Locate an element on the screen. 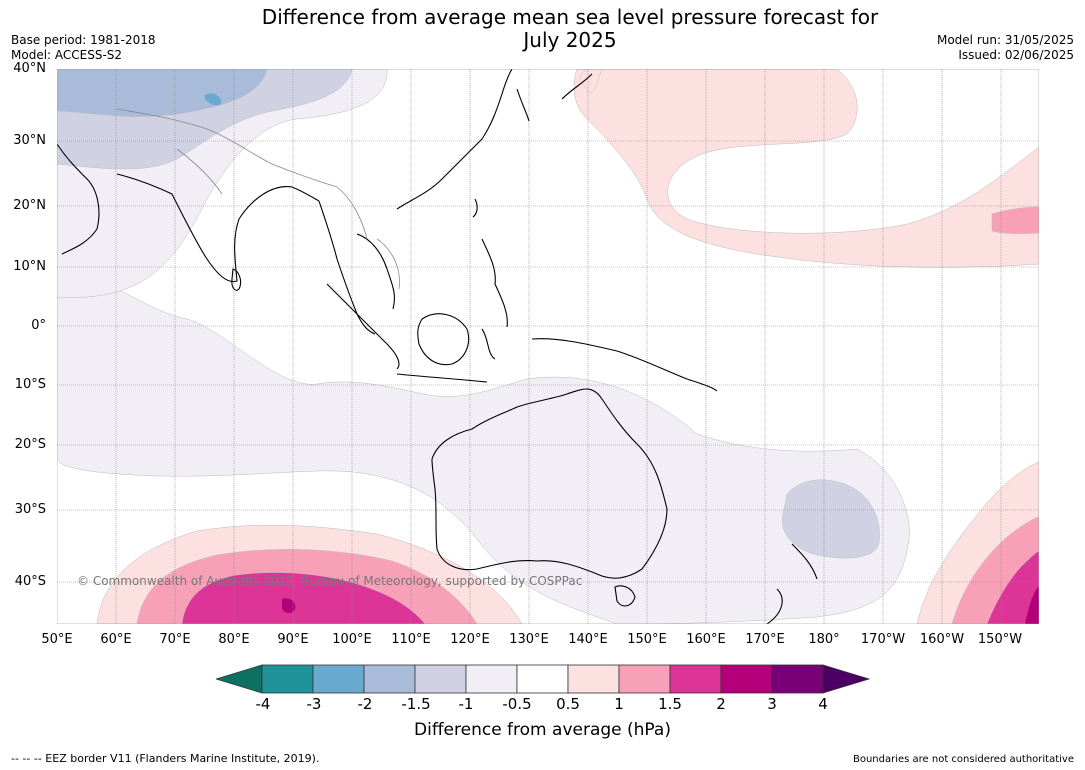  lat-label-40n: 40°N is located at coordinates (29, 68).